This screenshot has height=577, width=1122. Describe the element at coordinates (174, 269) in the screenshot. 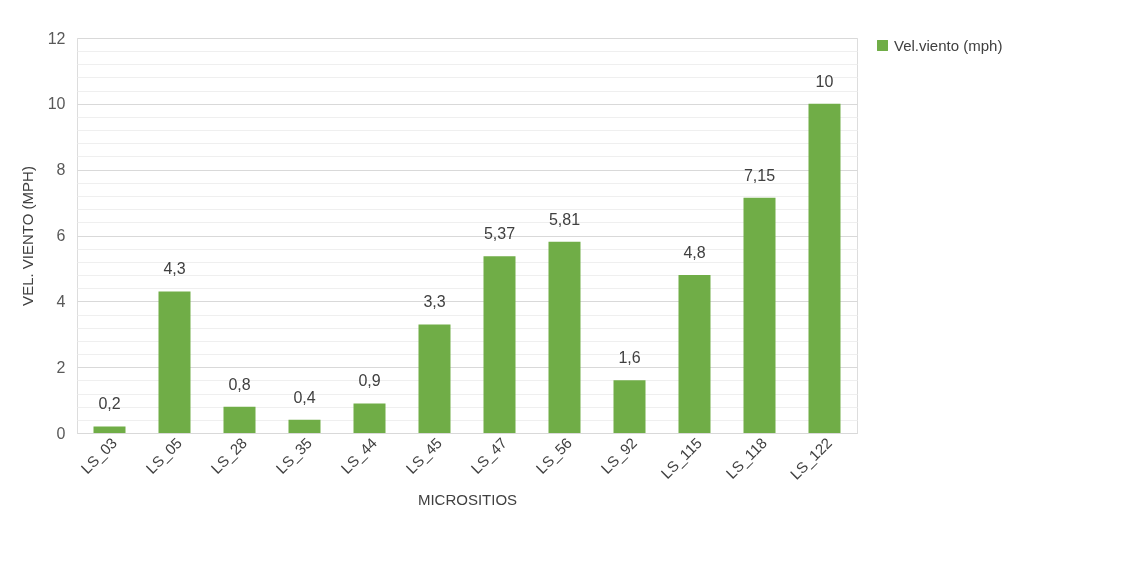

I see `data-label: 4,3` at that location.